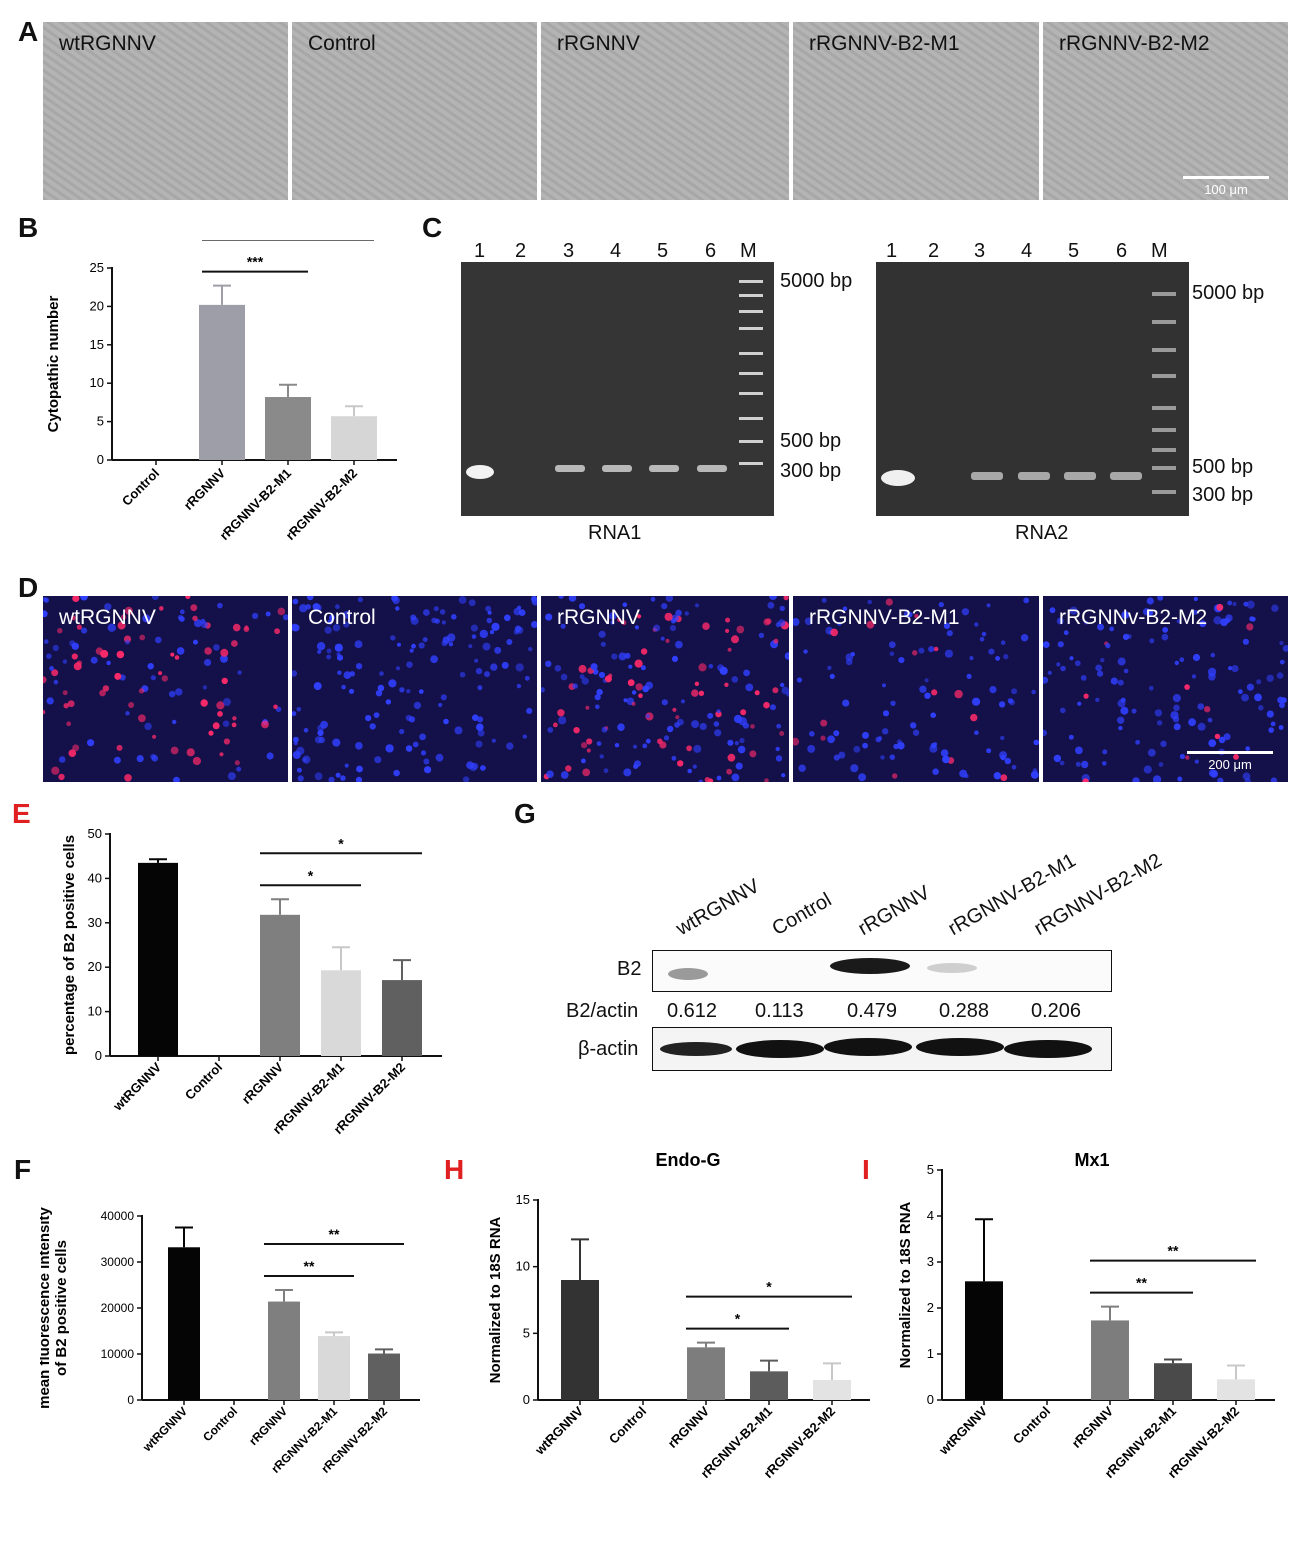  Describe the element at coordinates (892, 251) in the screenshot. I see `lane-label: 1` at that location.